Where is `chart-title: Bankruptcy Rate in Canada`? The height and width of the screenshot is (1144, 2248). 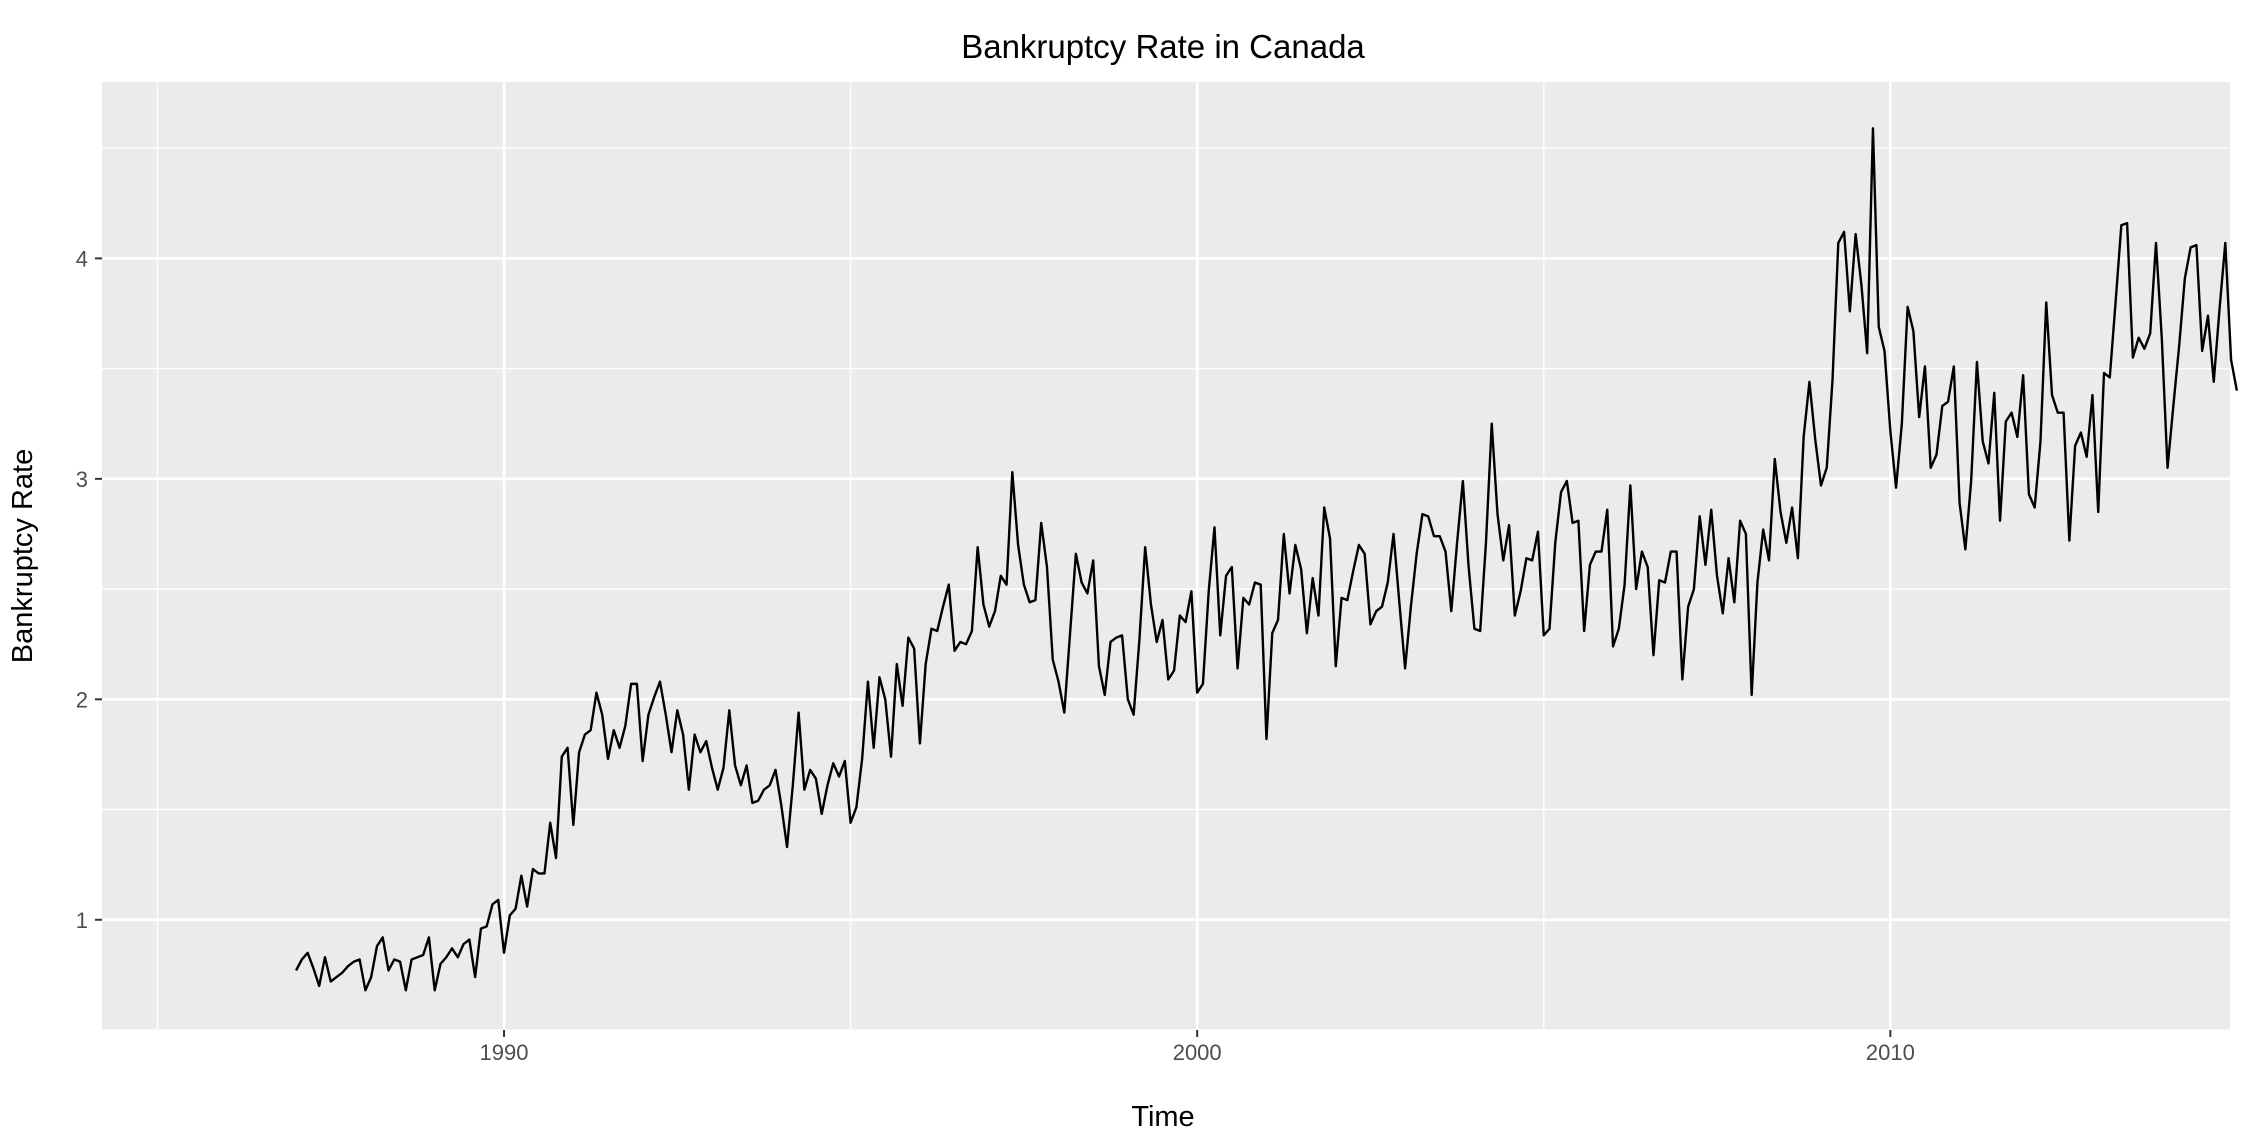
chart-title: Bankruptcy Rate in Canada is located at coordinates (1163, 46).